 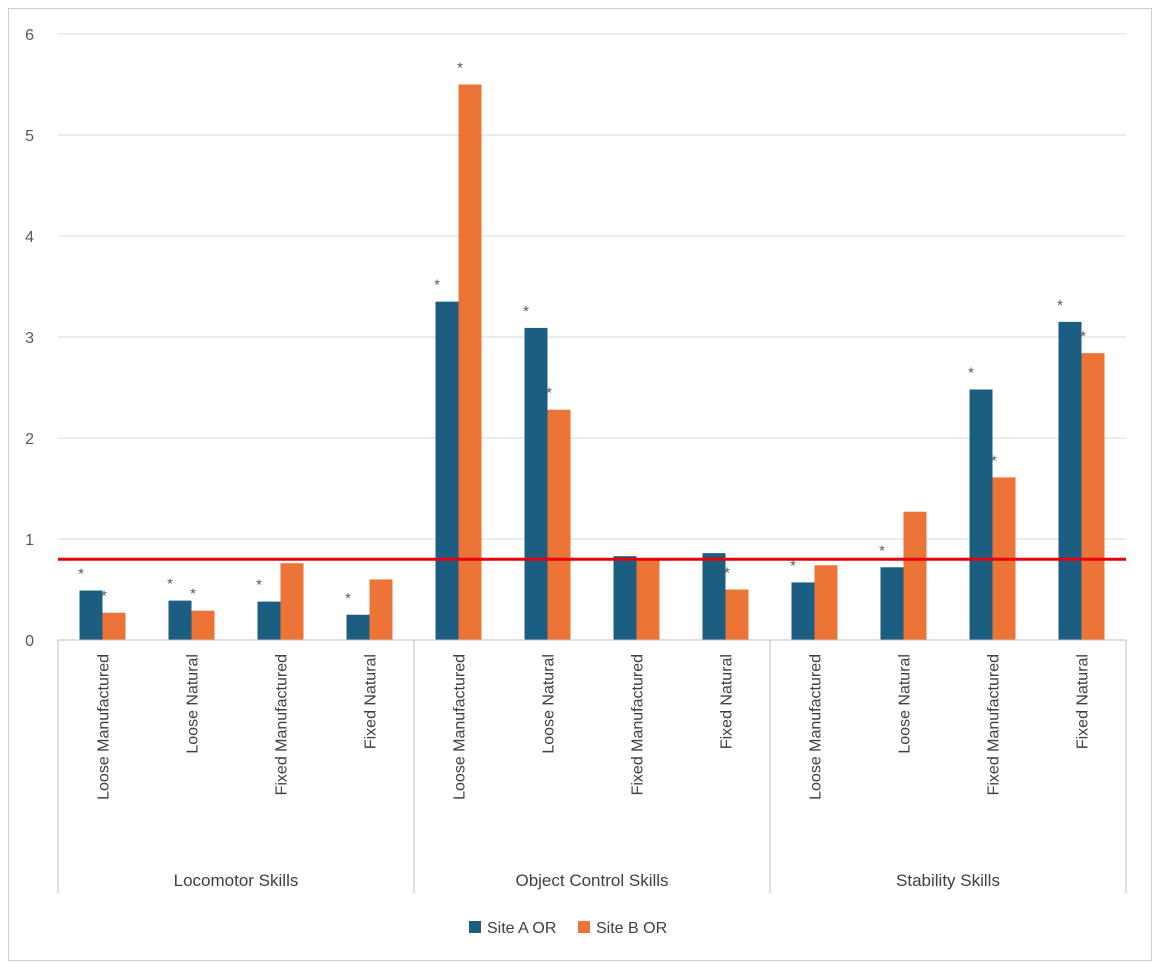 I want to click on legend-label-site-a: Site A OR, so click(x=521, y=928).